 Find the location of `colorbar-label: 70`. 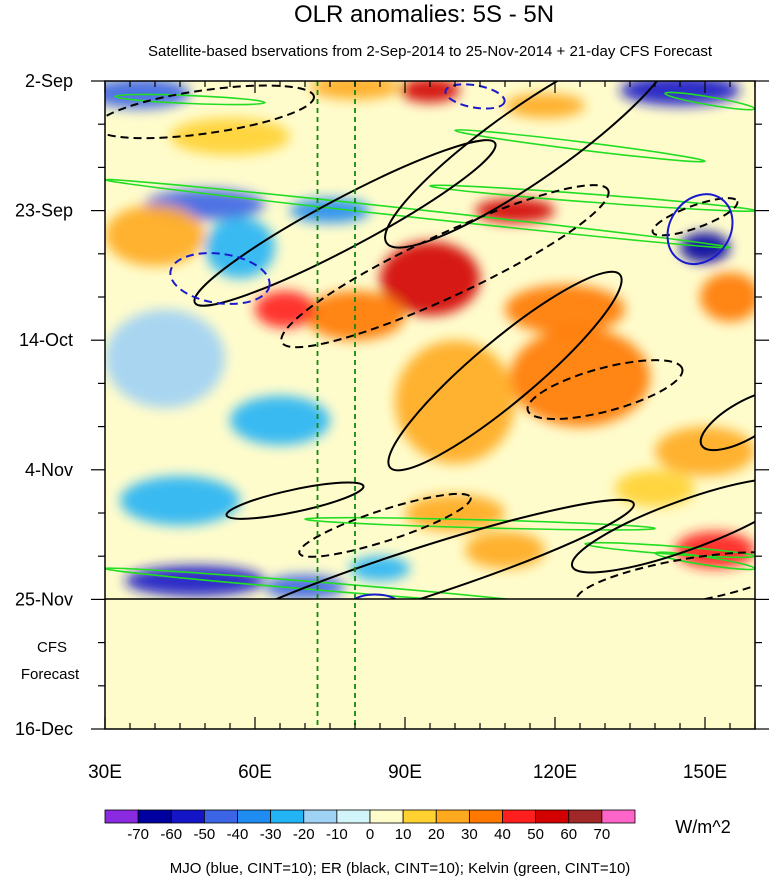

colorbar-label: 70 is located at coordinates (602, 834).